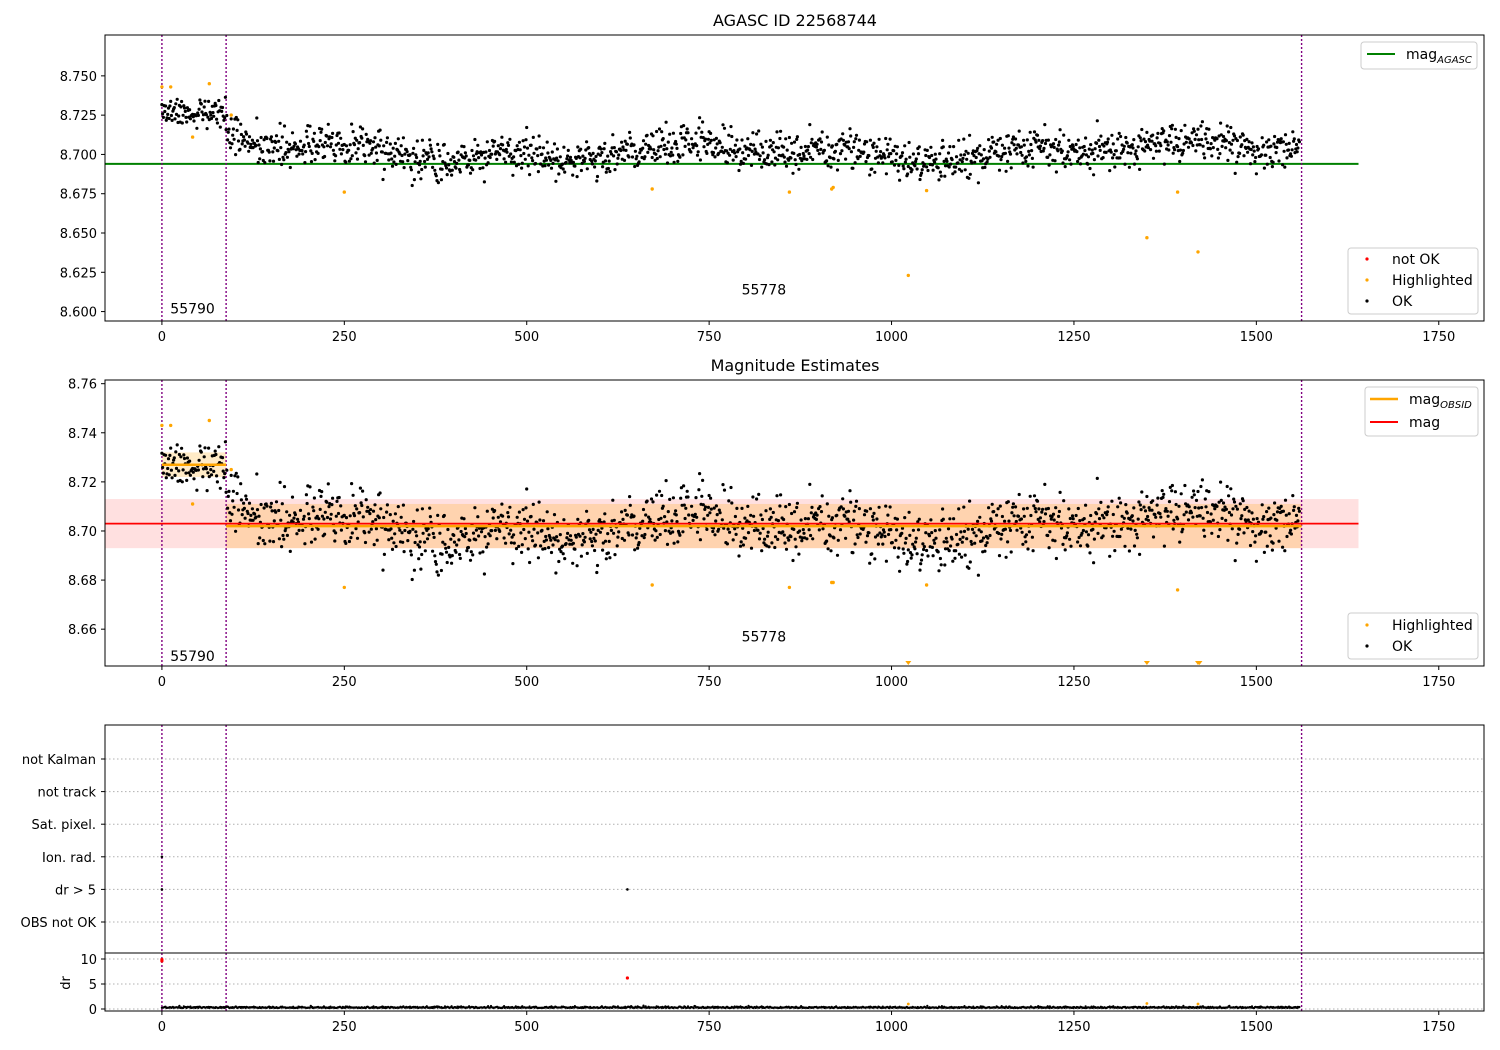 Image resolution: width=1500 pixels, height=1050 pixels. I want to click on flag-category-label: Sat. pixel., so click(64, 825).